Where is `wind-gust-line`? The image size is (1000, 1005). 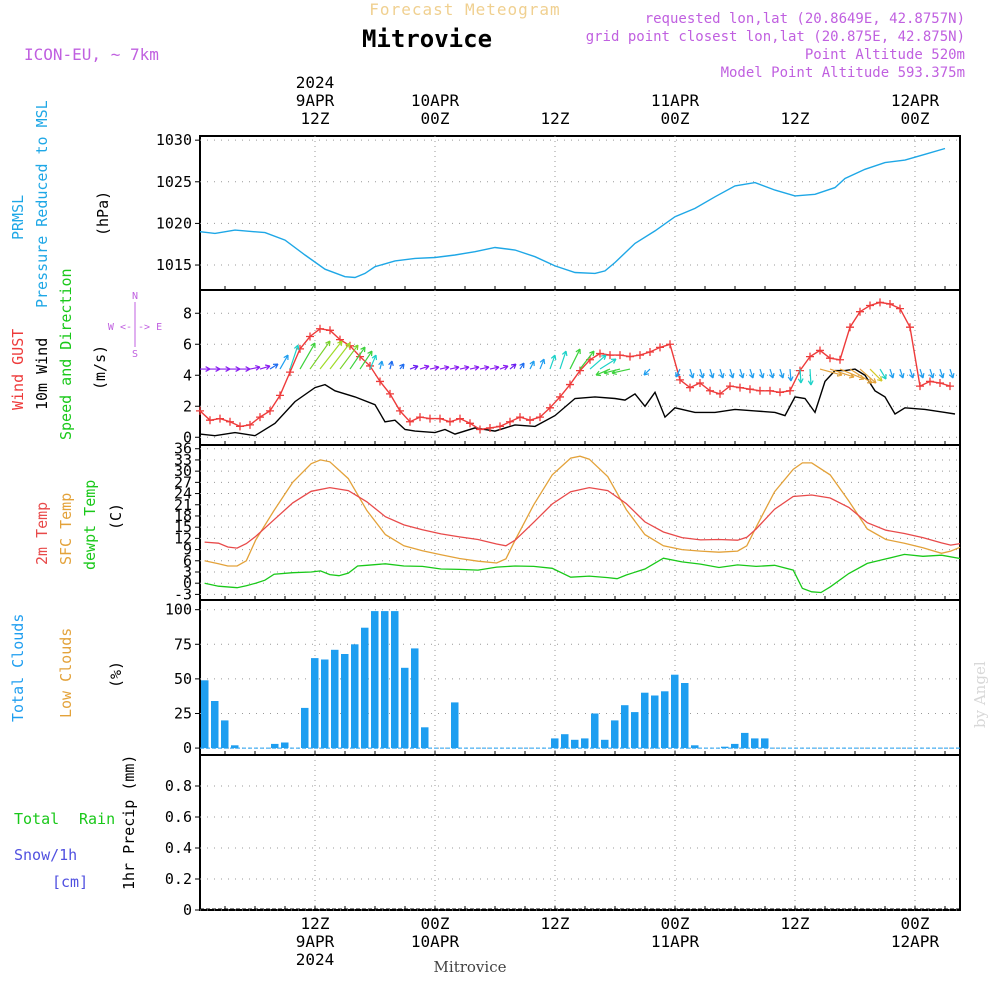
wind-gust-line is located at coordinates (575, 366).